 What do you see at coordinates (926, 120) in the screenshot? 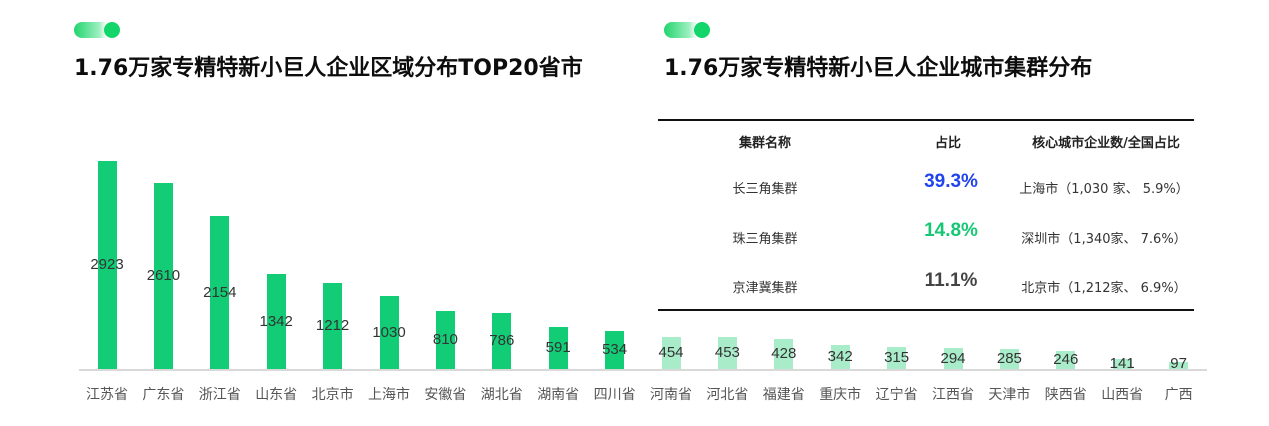
I see `table-top-rule` at bounding box center [926, 120].